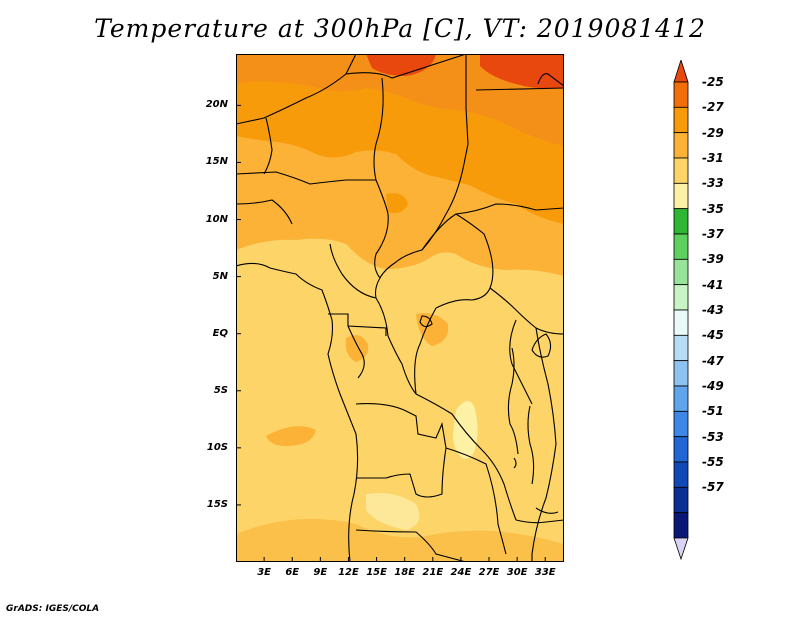 The height and width of the screenshot is (618, 800). Describe the element at coordinates (713, 183) in the screenshot. I see `colorbar-label: -33` at that location.